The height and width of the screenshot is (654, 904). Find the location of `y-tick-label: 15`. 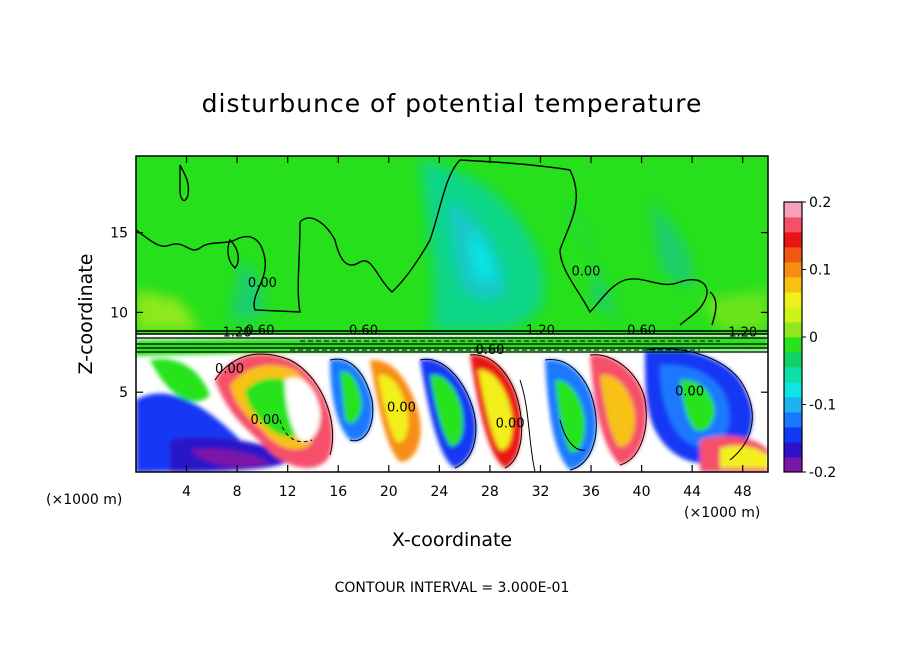

y-tick-label: 15 is located at coordinates (119, 234).